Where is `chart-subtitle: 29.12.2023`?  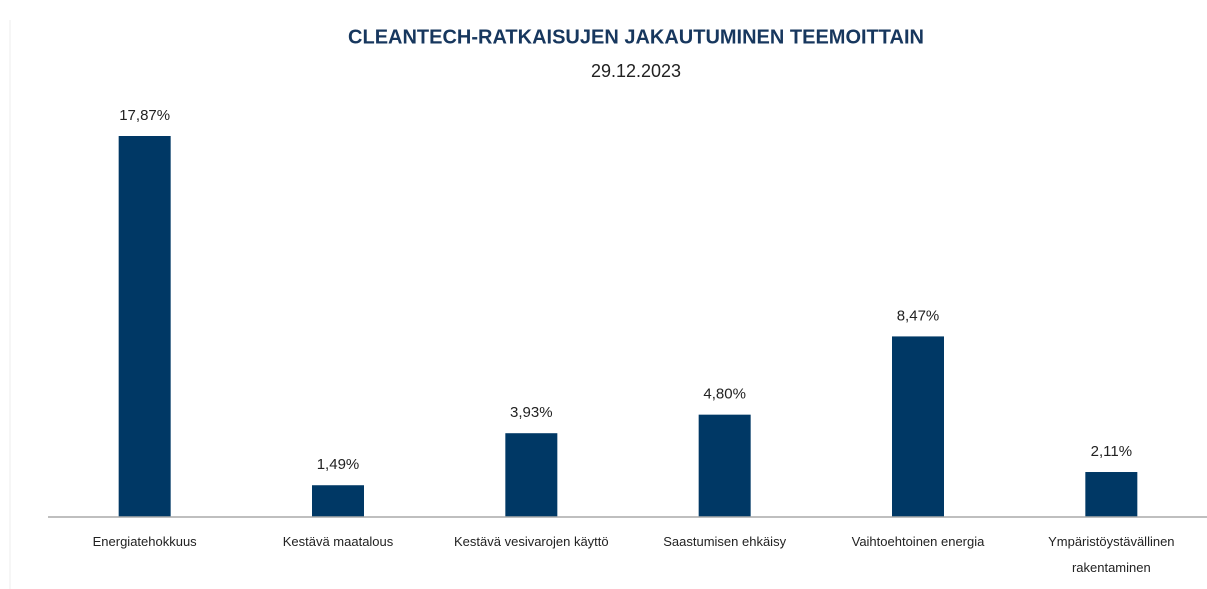
chart-subtitle: 29.12.2023 is located at coordinates (636, 71).